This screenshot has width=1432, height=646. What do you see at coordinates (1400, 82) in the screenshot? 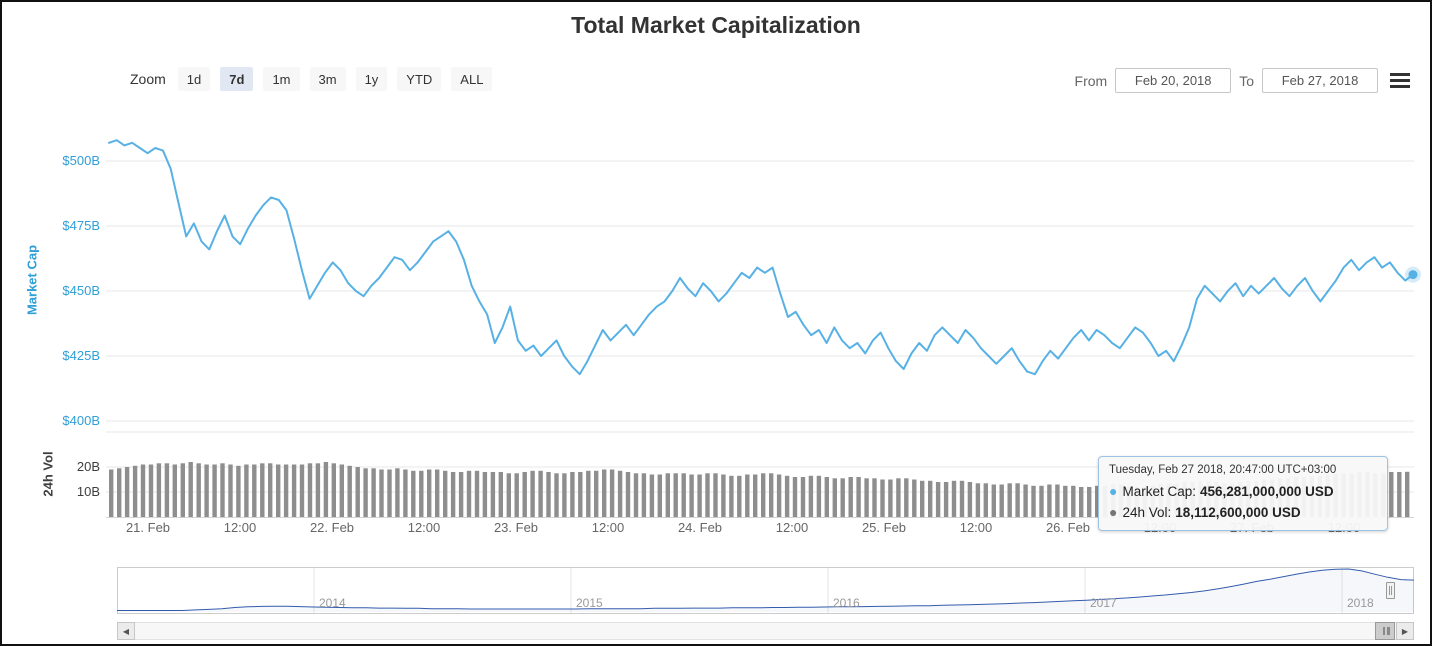
I see `chart-context-menu-icon` at bounding box center [1400, 82].